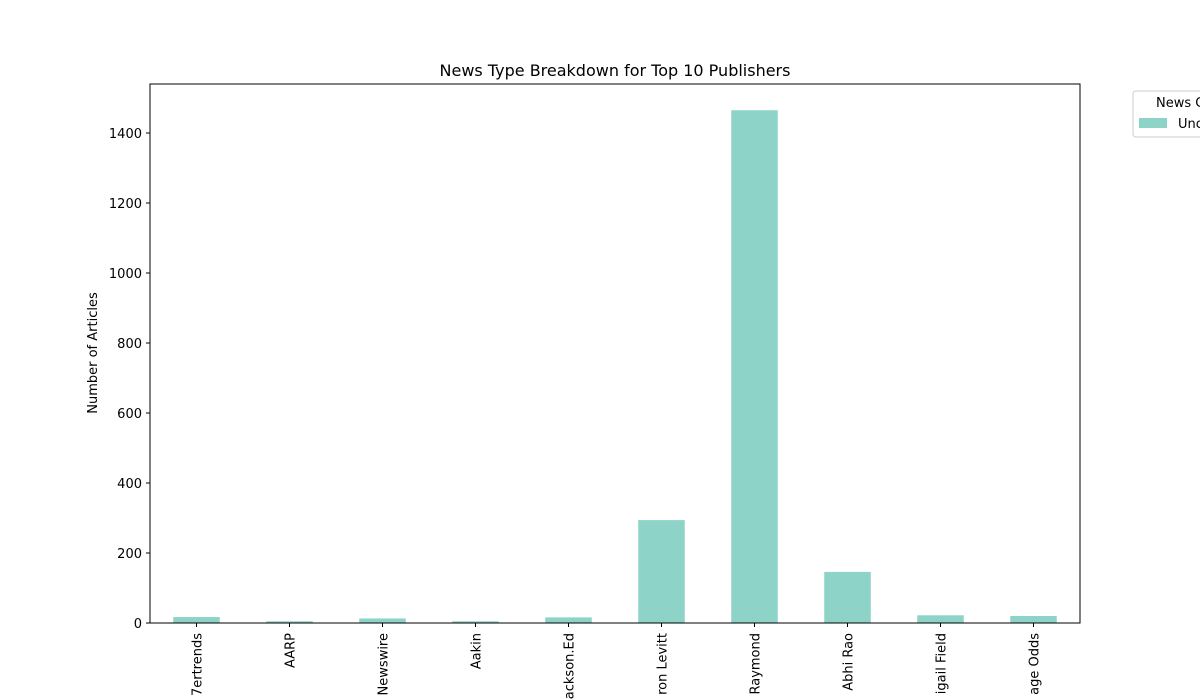 This screenshot has height=700, width=1200. What do you see at coordinates (756, 664) in the screenshot?
I see `x-tick-label: Raymond` at bounding box center [756, 664].